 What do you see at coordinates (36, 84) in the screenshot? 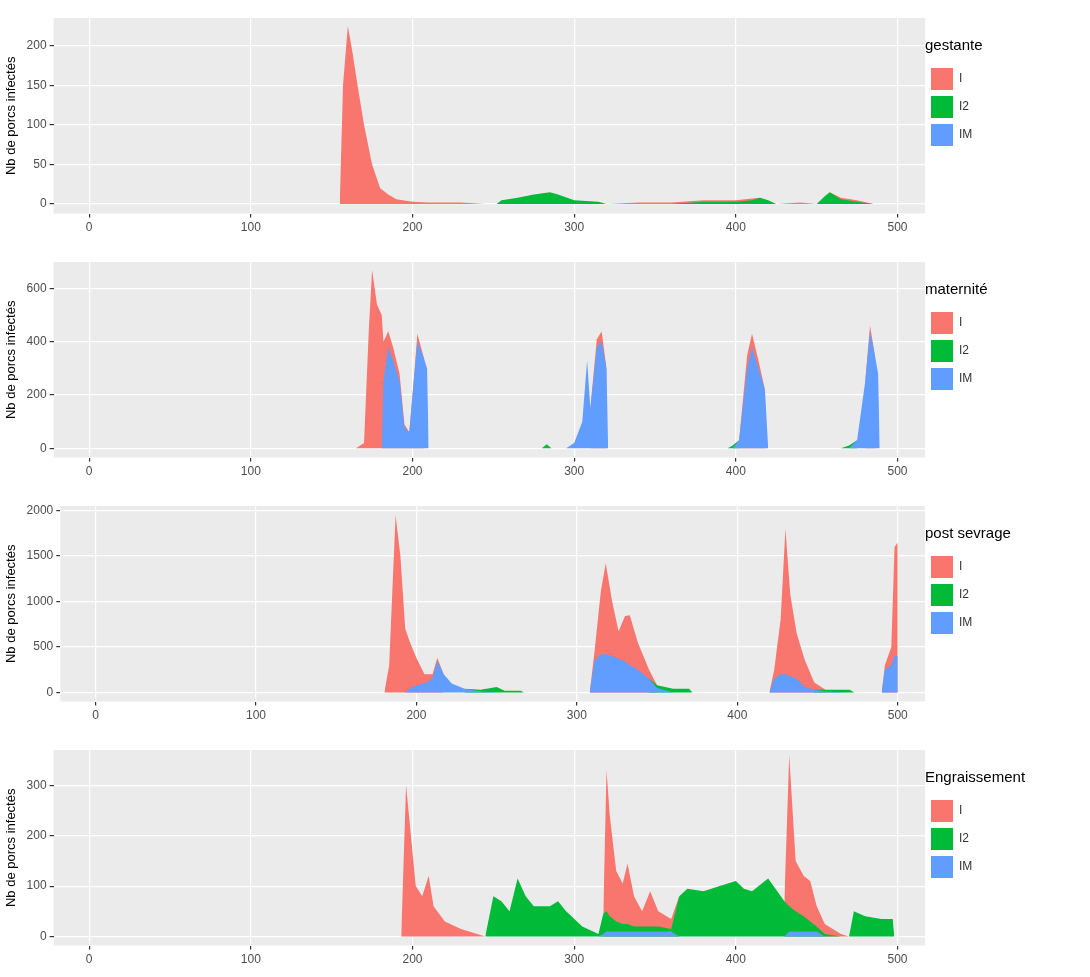
I see `y-tick-label: 150` at bounding box center [36, 84].